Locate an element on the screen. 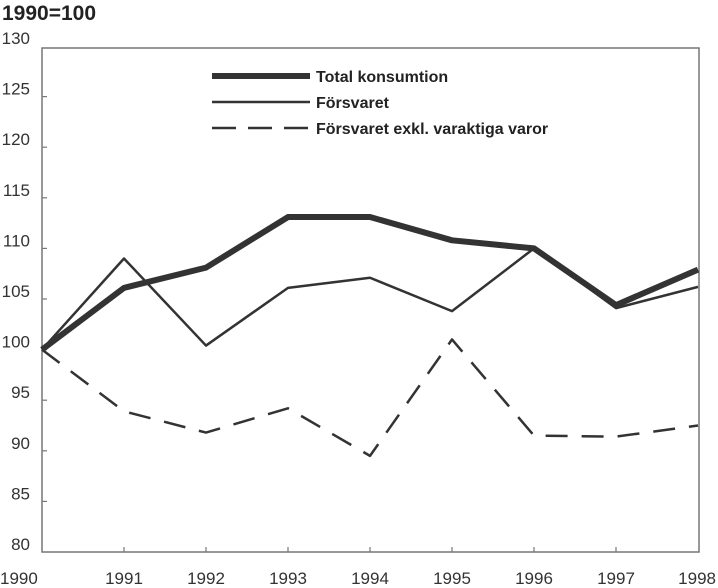  legend-label-3: Försvaret exkl. varaktiga varor is located at coordinates (432, 129).